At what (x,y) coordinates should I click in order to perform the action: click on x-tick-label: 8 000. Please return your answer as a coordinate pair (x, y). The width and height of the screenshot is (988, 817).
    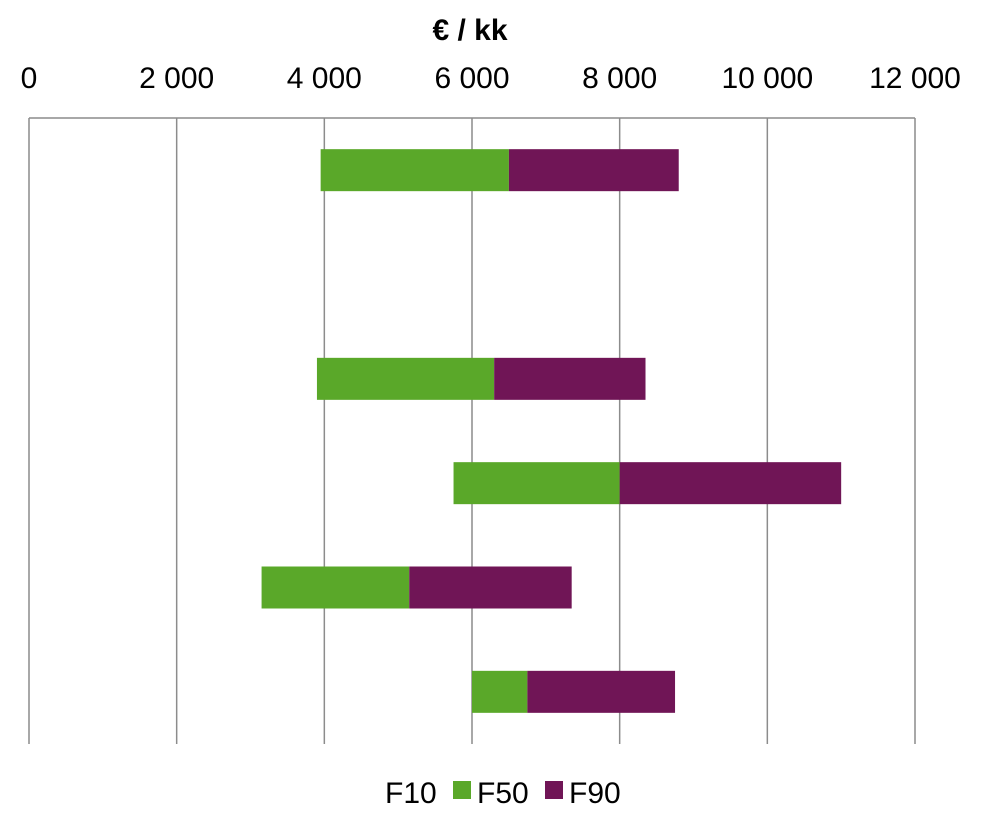
    Looking at the image, I should click on (619, 78).